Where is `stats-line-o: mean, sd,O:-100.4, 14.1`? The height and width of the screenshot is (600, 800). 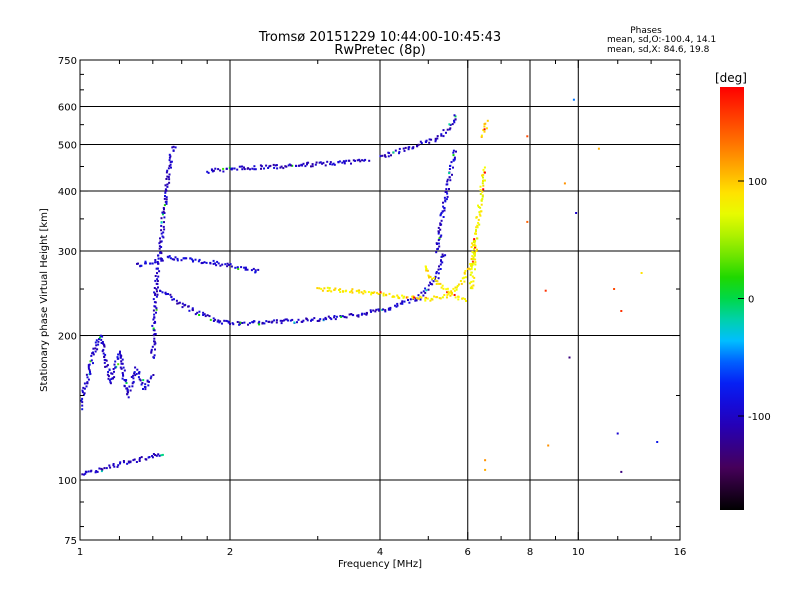
stats-line-o: mean, sd,O:-100.4, 14.1 is located at coordinates (661, 40).